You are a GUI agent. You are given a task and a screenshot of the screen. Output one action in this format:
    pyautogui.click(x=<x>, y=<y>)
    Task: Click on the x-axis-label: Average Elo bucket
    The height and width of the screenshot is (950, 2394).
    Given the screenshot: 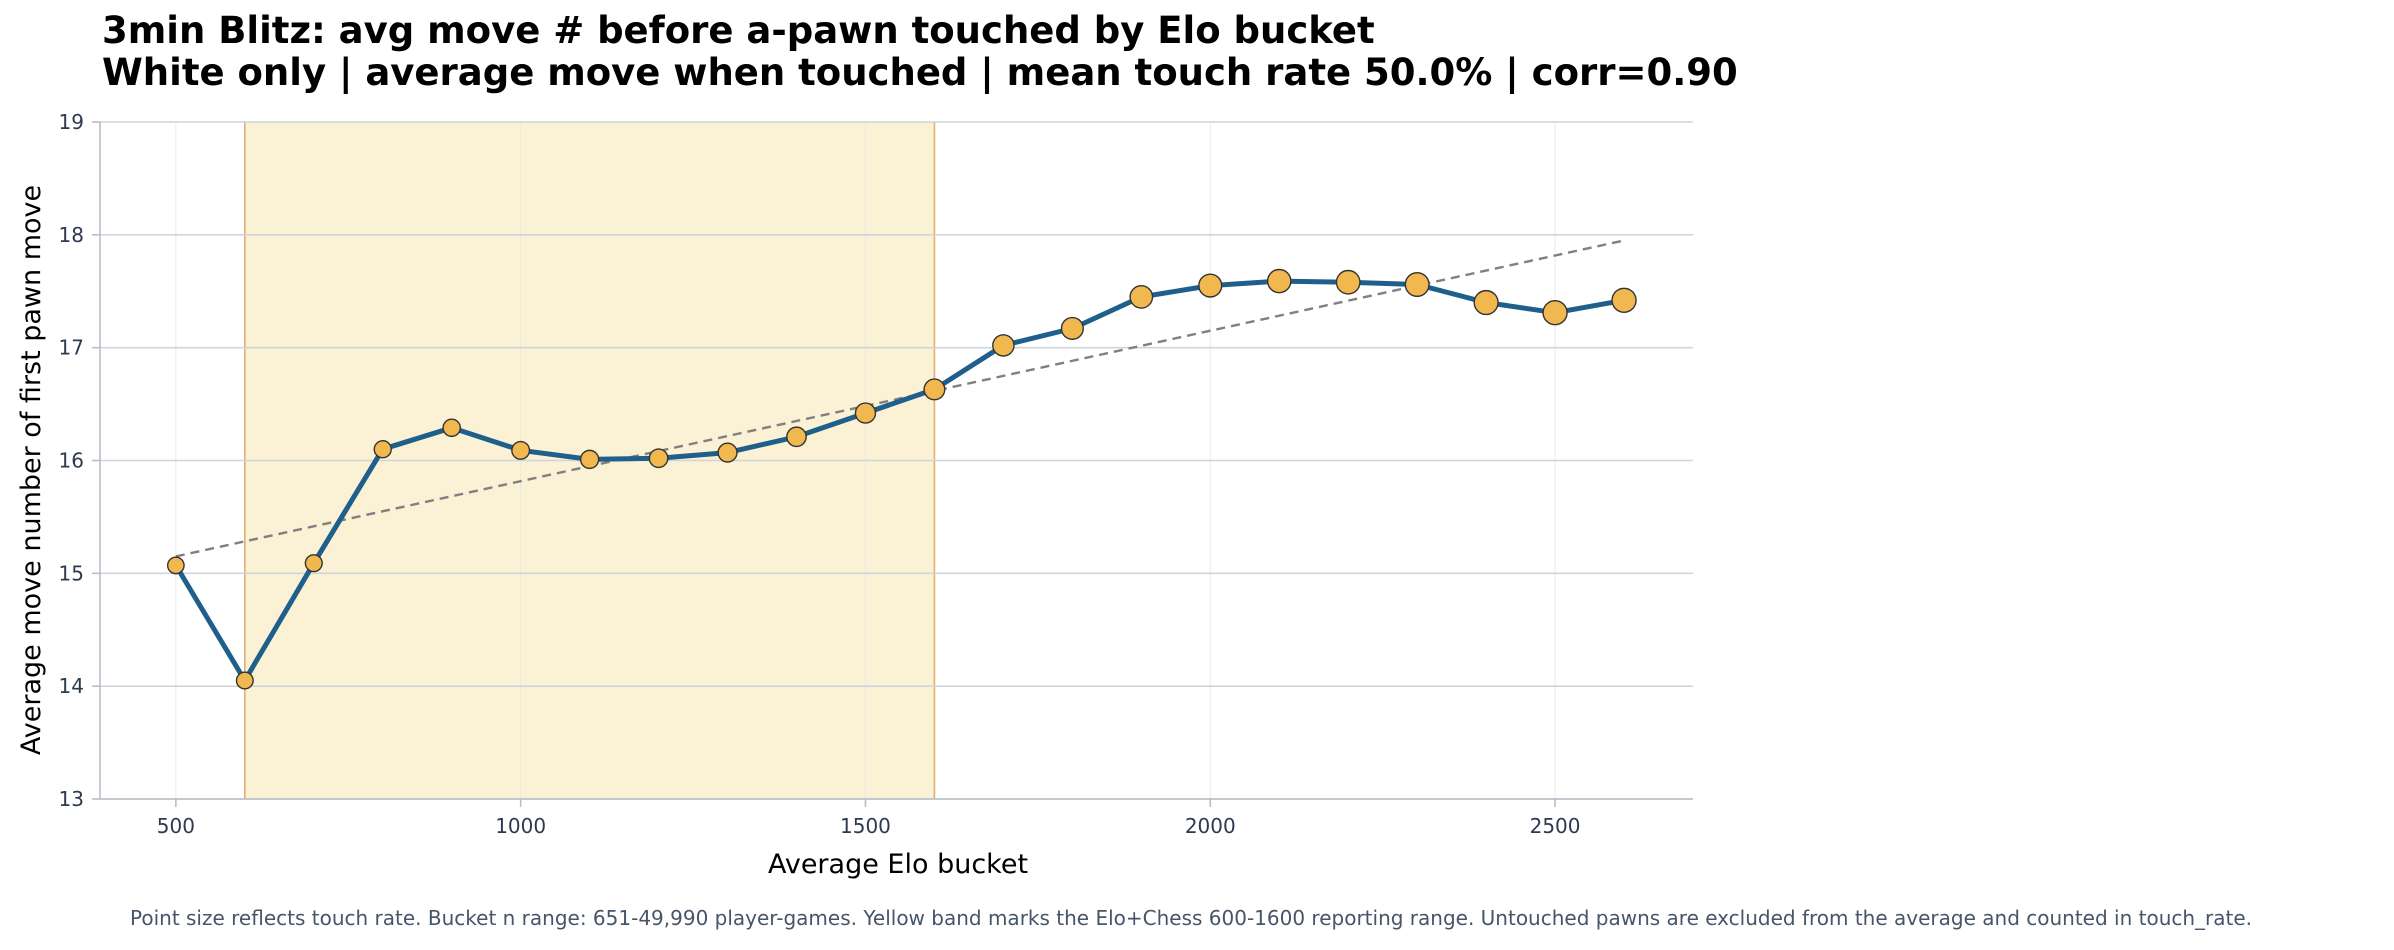 What is the action you would take?
    pyautogui.click(x=898, y=864)
    